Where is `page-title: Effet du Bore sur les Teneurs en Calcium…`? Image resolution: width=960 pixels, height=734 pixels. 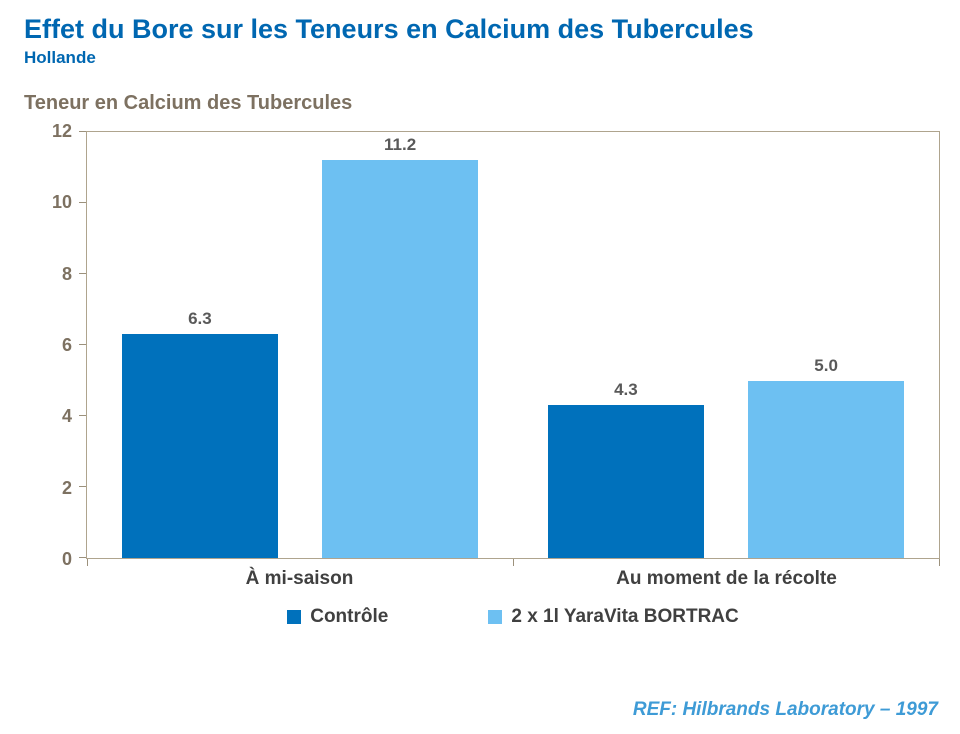 page-title: Effet du Bore sur les Teneurs en Calcium… is located at coordinates (389, 29).